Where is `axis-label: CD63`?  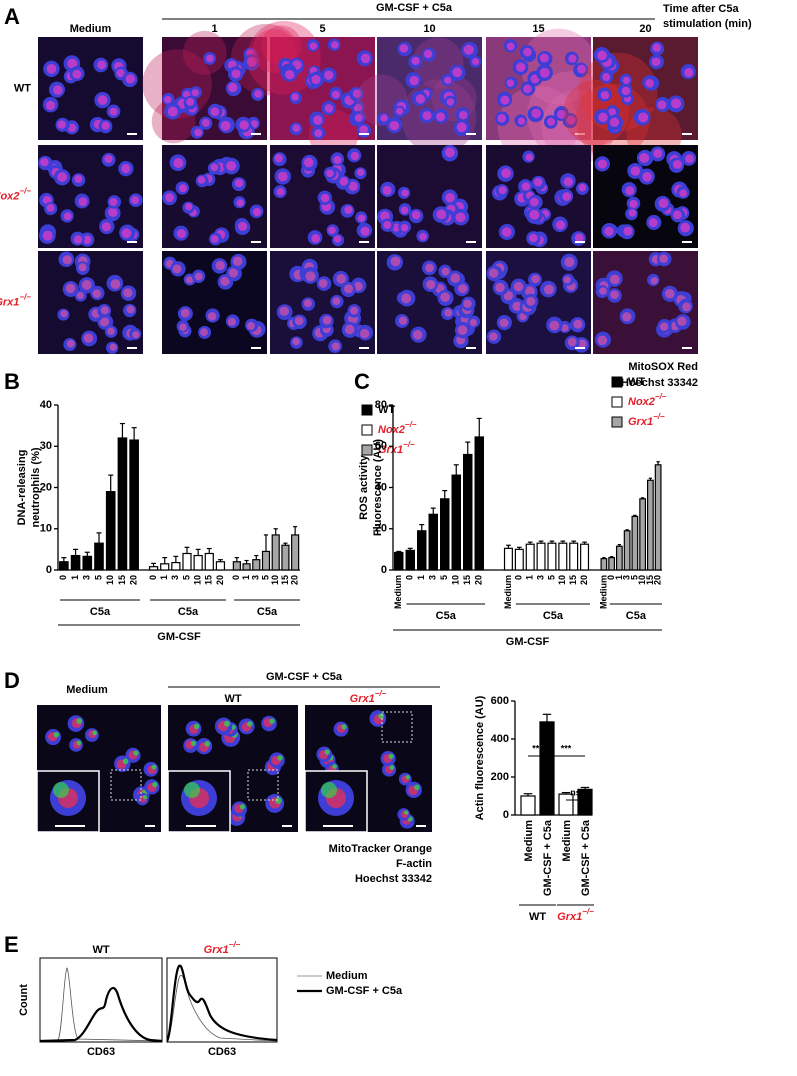
axis-label: CD63 is located at coordinates (101, 1052).